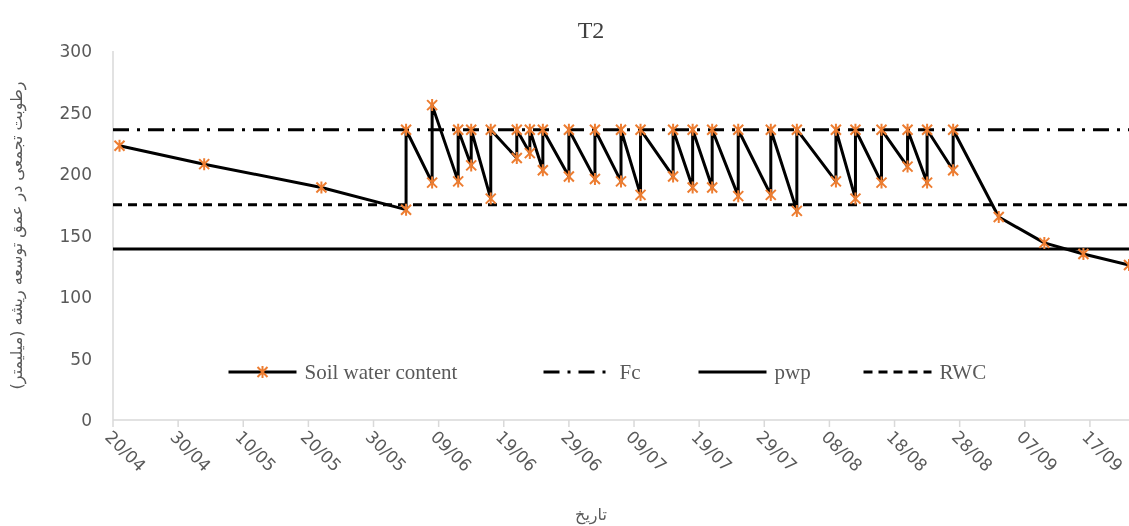 The width and height of the screenshot is (1129, 526). What do you see at coordinates (81, 358) in the screenshot?
I see `y-tick-label: 50` at bounding box center [81, 358].